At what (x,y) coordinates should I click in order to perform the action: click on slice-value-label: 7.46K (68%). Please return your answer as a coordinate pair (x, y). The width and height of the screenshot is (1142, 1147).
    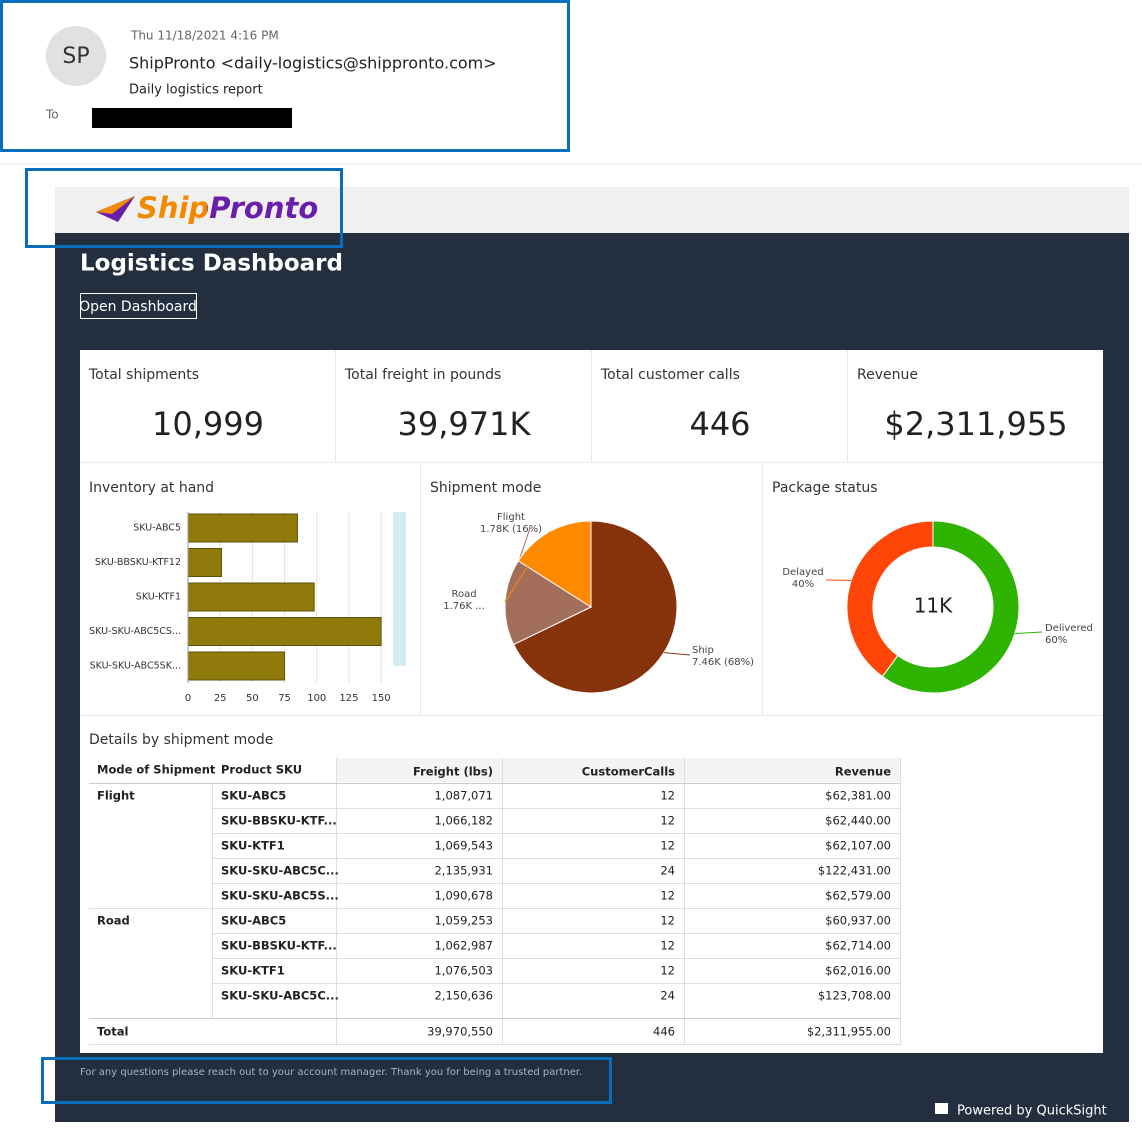
    Looking at the image, I should click on (723, 662).